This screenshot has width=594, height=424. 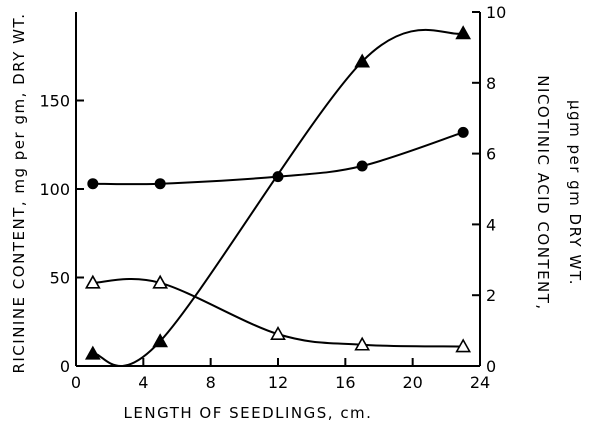 I want to click on x-tick-label: 16, so click(x=345, y=382).